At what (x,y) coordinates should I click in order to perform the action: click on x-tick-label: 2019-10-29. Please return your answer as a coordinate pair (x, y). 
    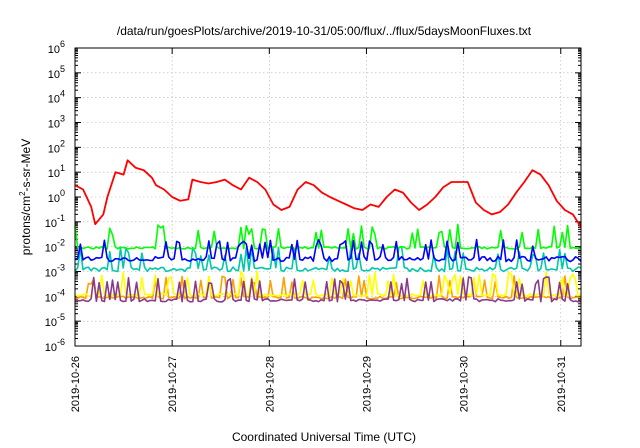
    Looking at the image, I should click on (367, 384).